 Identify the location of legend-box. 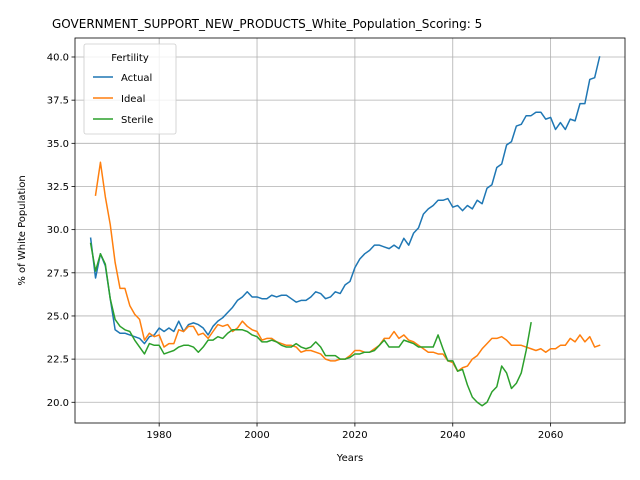
(130, 89).